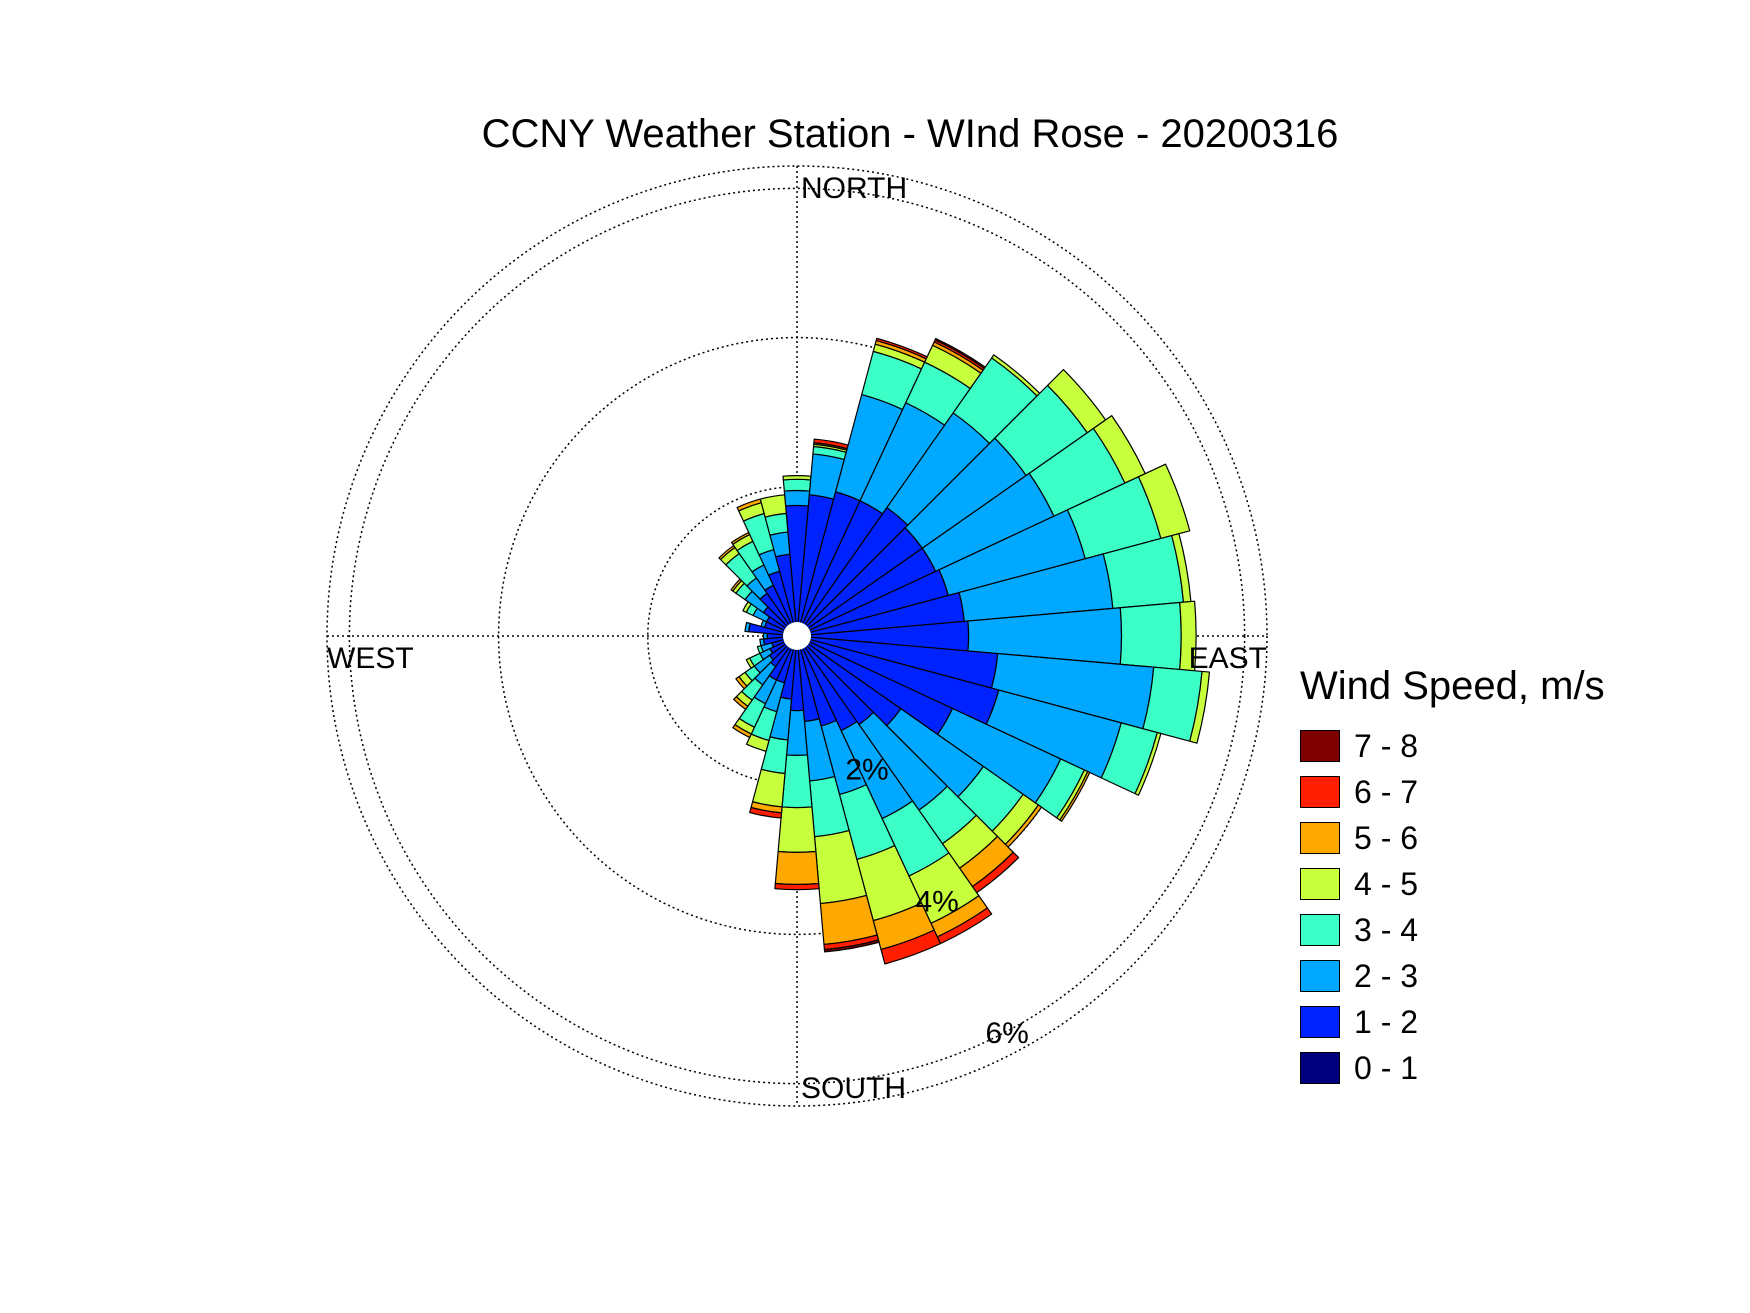  I want to click on legend-label: 6 - 7, so click(1386, 791).